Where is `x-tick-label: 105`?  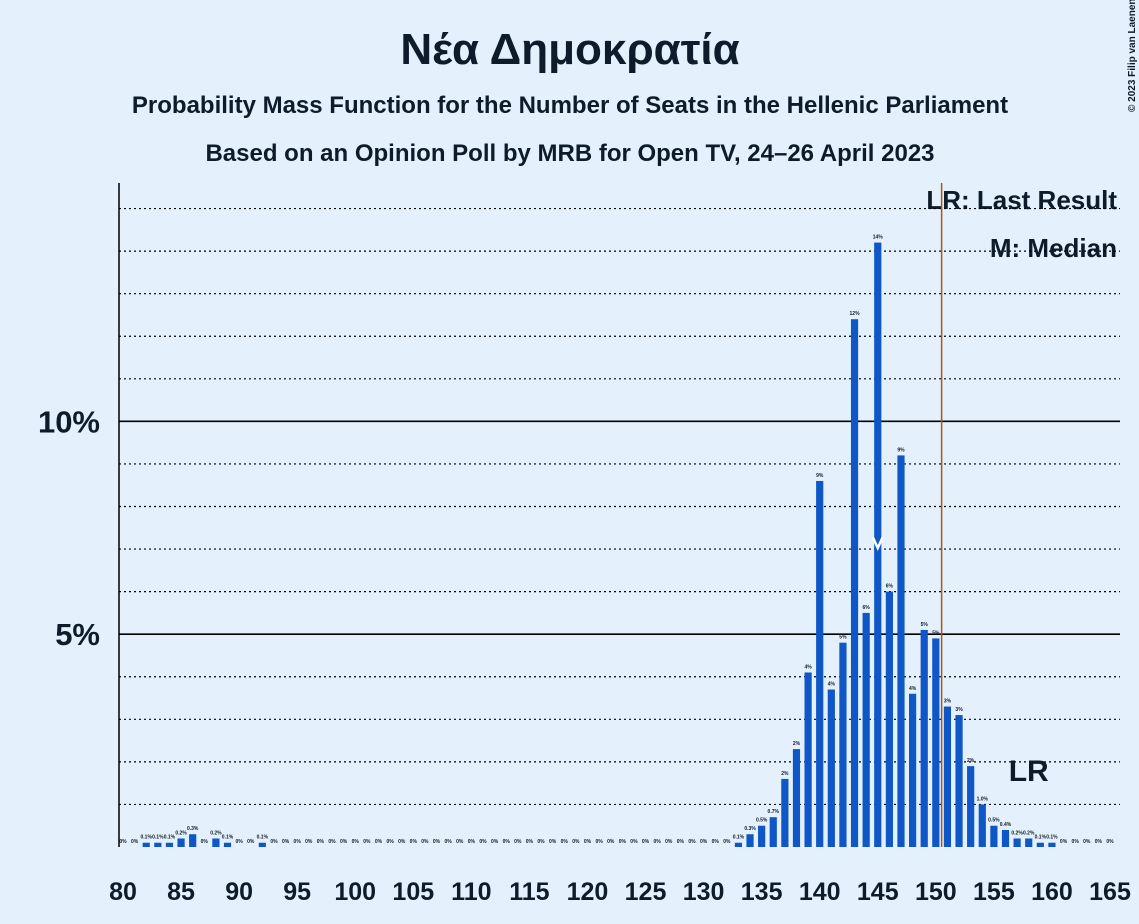
x-tick-label: 105 is located at coordinates (413, 892).